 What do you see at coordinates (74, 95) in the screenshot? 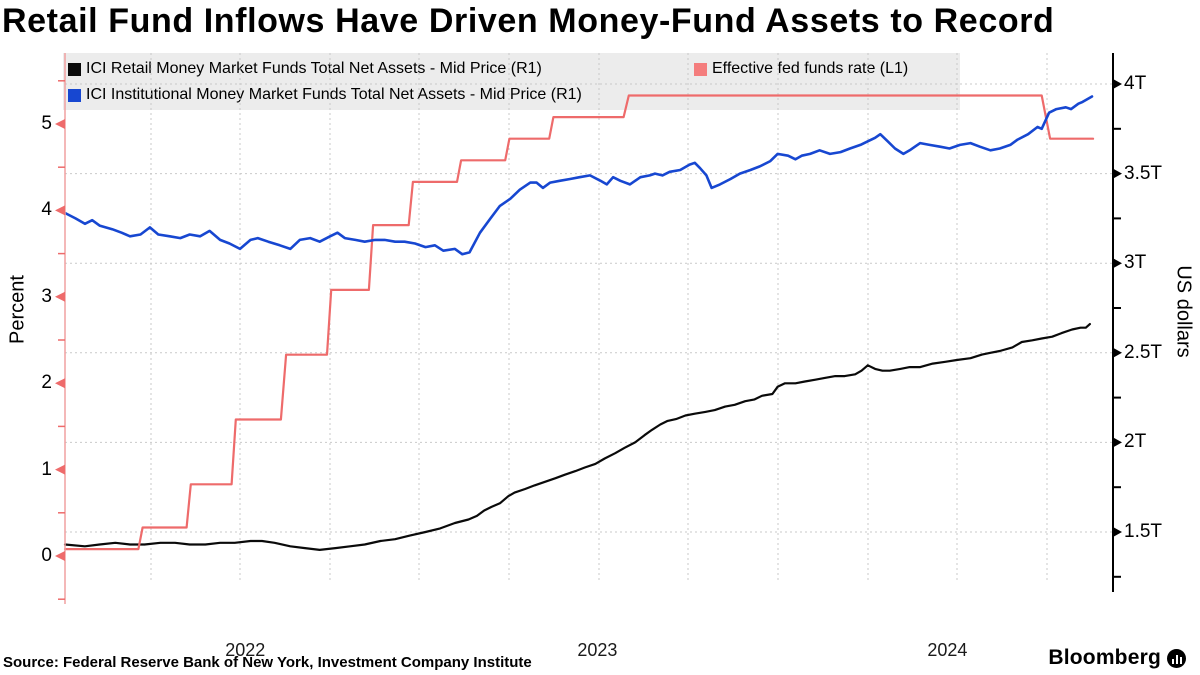
I see `institutional-swatch-icon` at bounding box center [74, 95].